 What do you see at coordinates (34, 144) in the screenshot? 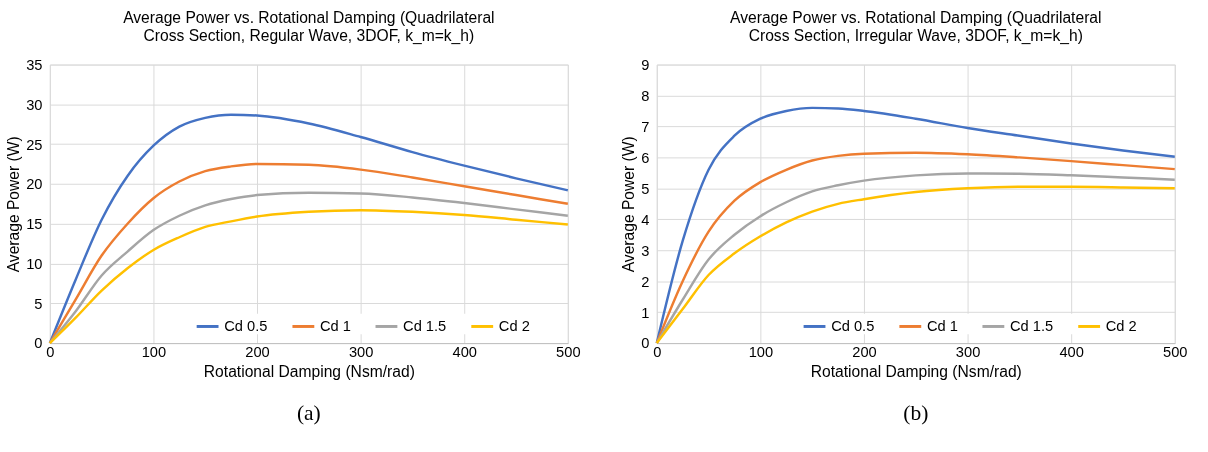
I see `y-tick-label: 25` at bounding box center [34, 144].